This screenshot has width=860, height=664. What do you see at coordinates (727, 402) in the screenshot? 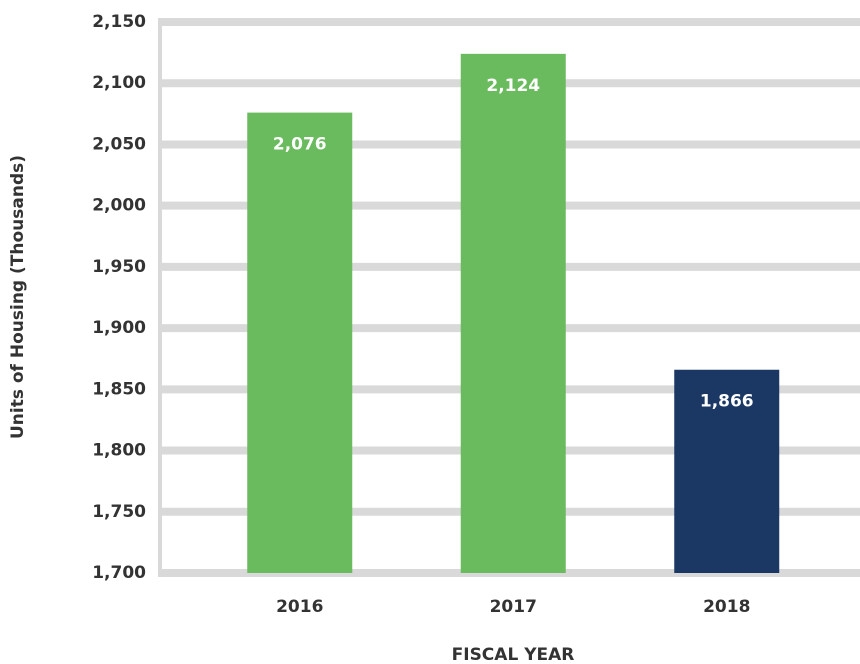
I see `data-label: 1,866` at bounding box center [727, 402].